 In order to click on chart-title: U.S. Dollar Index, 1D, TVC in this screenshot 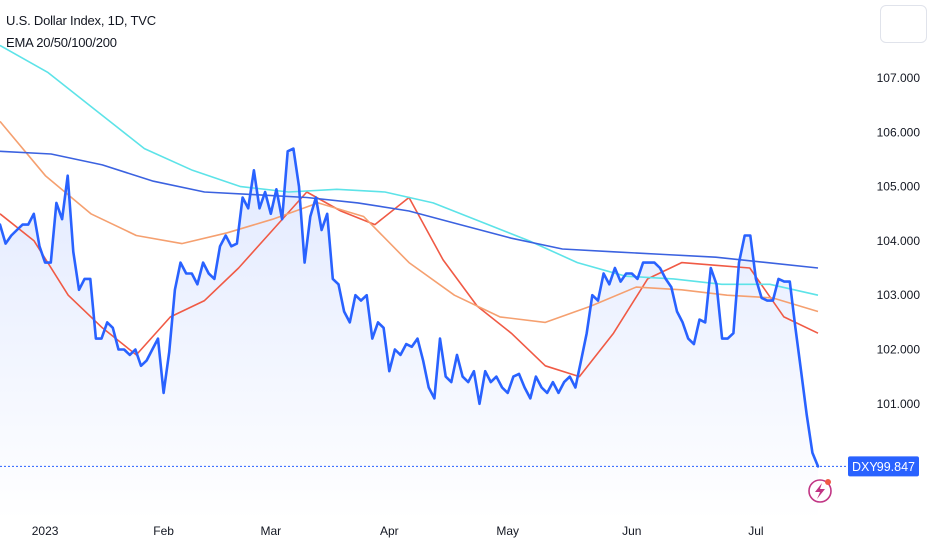, I will do `click(81, 20)`.